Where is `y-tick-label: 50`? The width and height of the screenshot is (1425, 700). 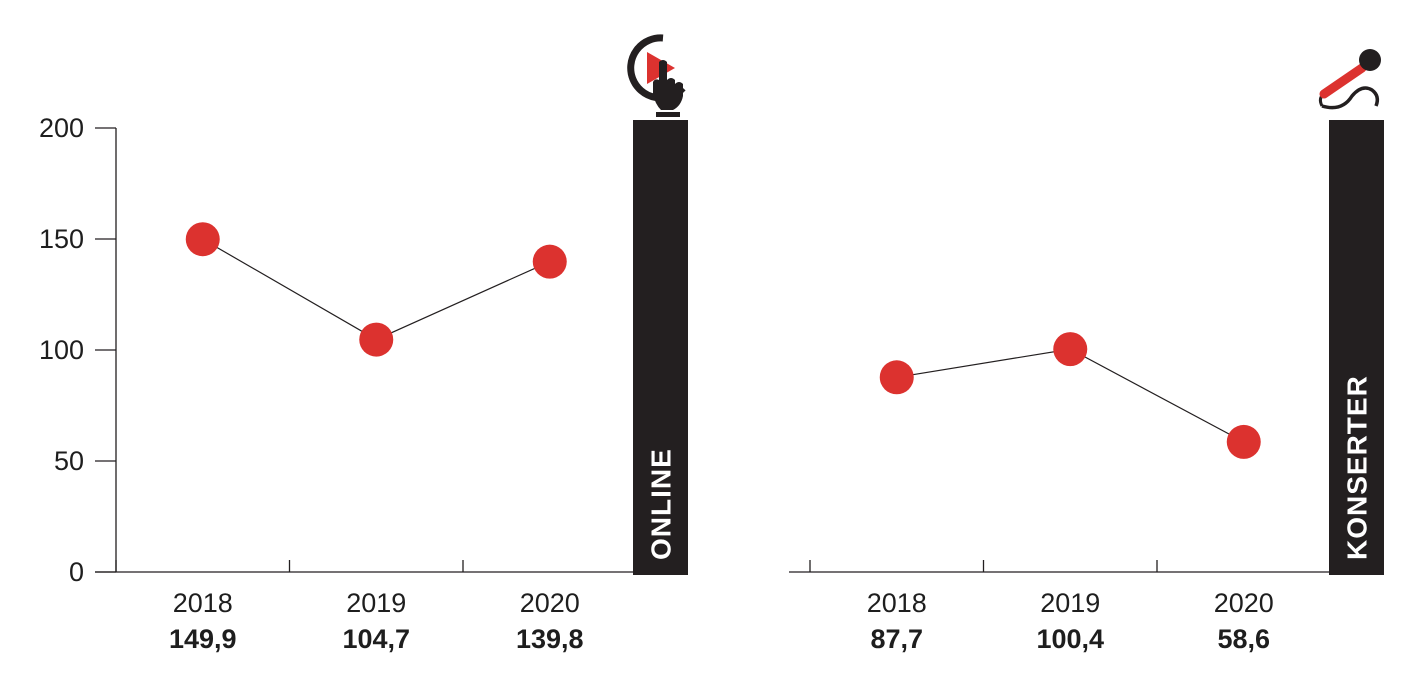
y-tick-label: 50 is located at coordinates (69, 461).